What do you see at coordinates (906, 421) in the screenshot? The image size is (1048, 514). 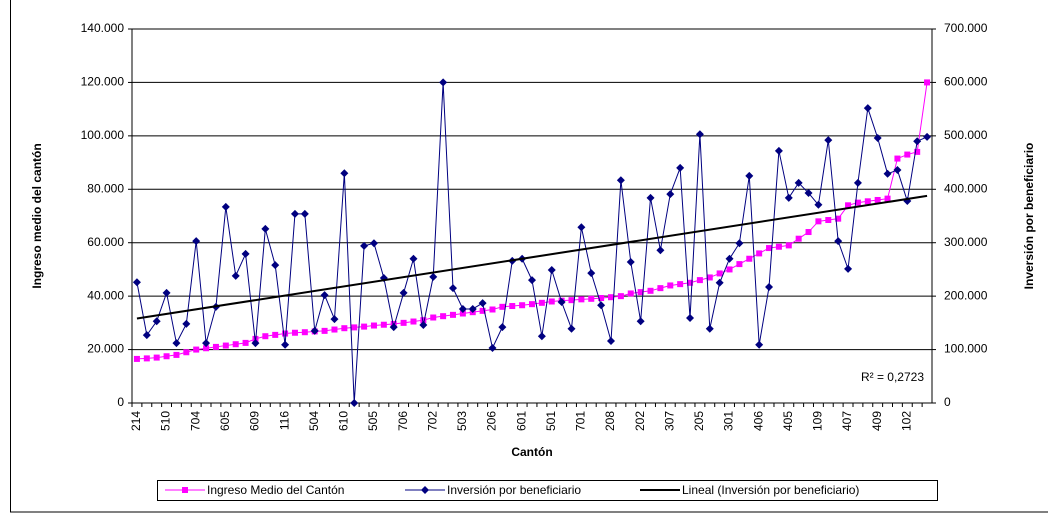 I see `x-tick-label: 102` at bounding box center [906, 421].